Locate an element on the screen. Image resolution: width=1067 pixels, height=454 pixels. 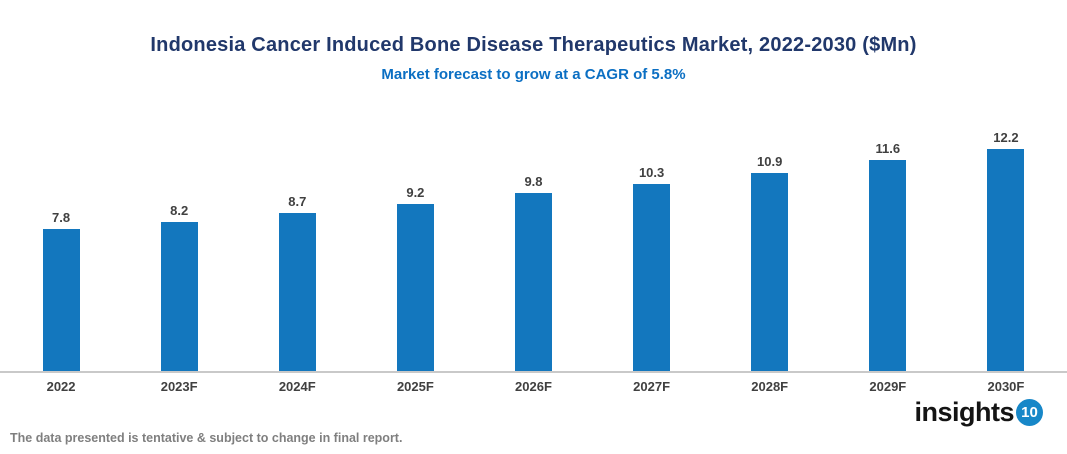
bar-column: 11.6 is located at coordinates (888, 256).